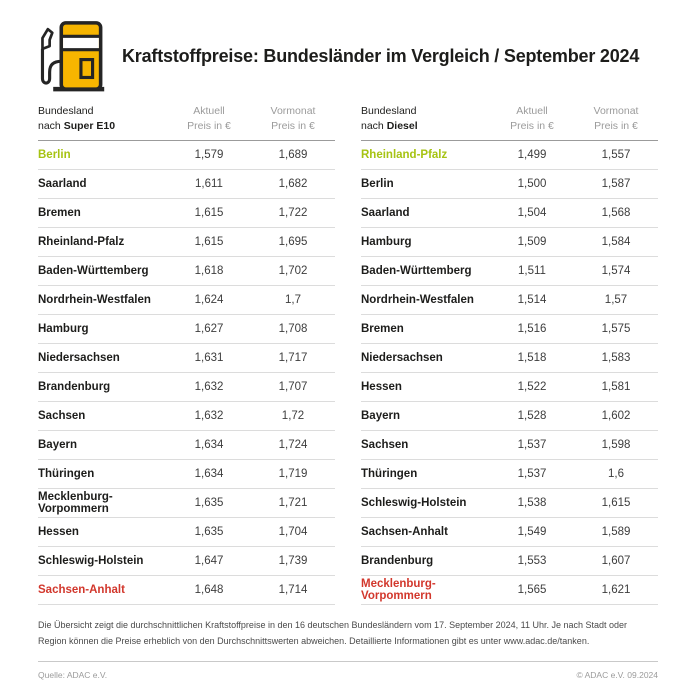  I want to click on table-row: Berlin 1,500 1,587, so click(509, 185).